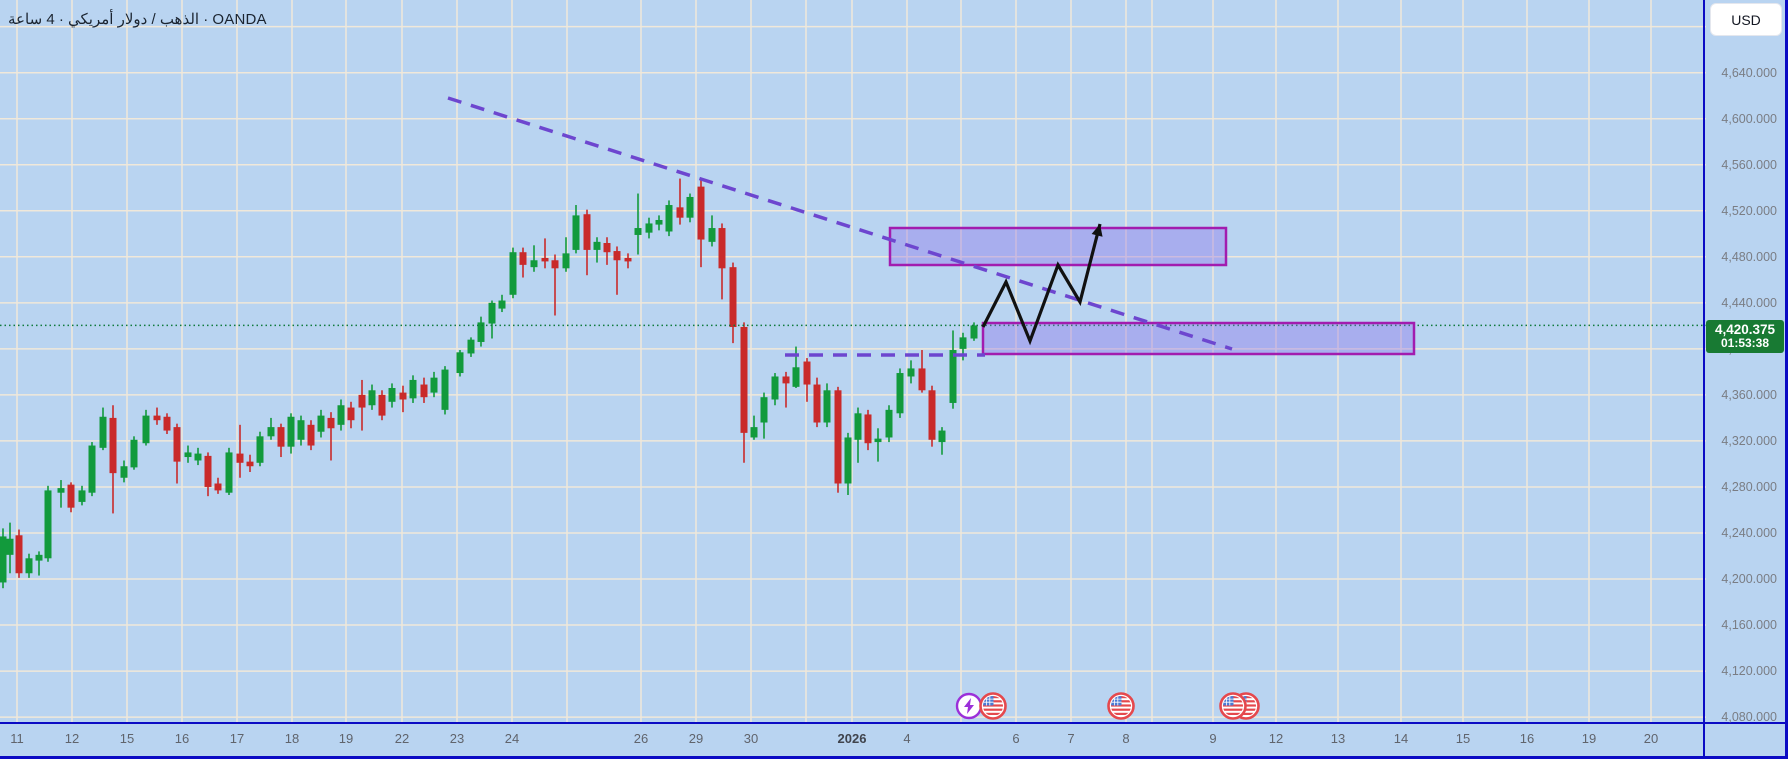 The image size is (1788, 759). Describe the element at coordinates (969, 706) in the screenshot. I see `lightning-icon` at that location.